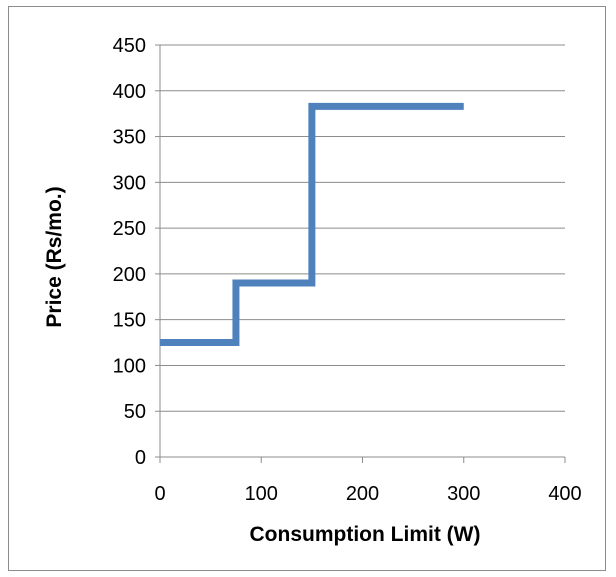  Describe the element at coordinates (365, 534) in the screenshot. I see `x-axis-title: Consumption Limit (W)` at that location.